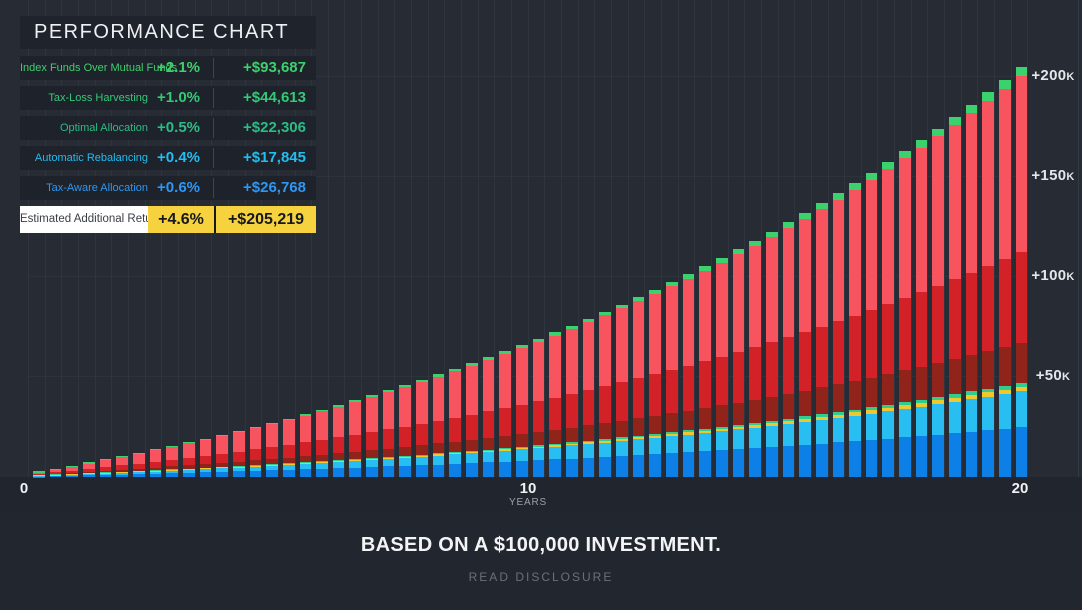 This screenshot has height=610, width=1082. Describe the element at coordinates (319, 238) in the screenshot. I see `bar-year-6.00` at that location.